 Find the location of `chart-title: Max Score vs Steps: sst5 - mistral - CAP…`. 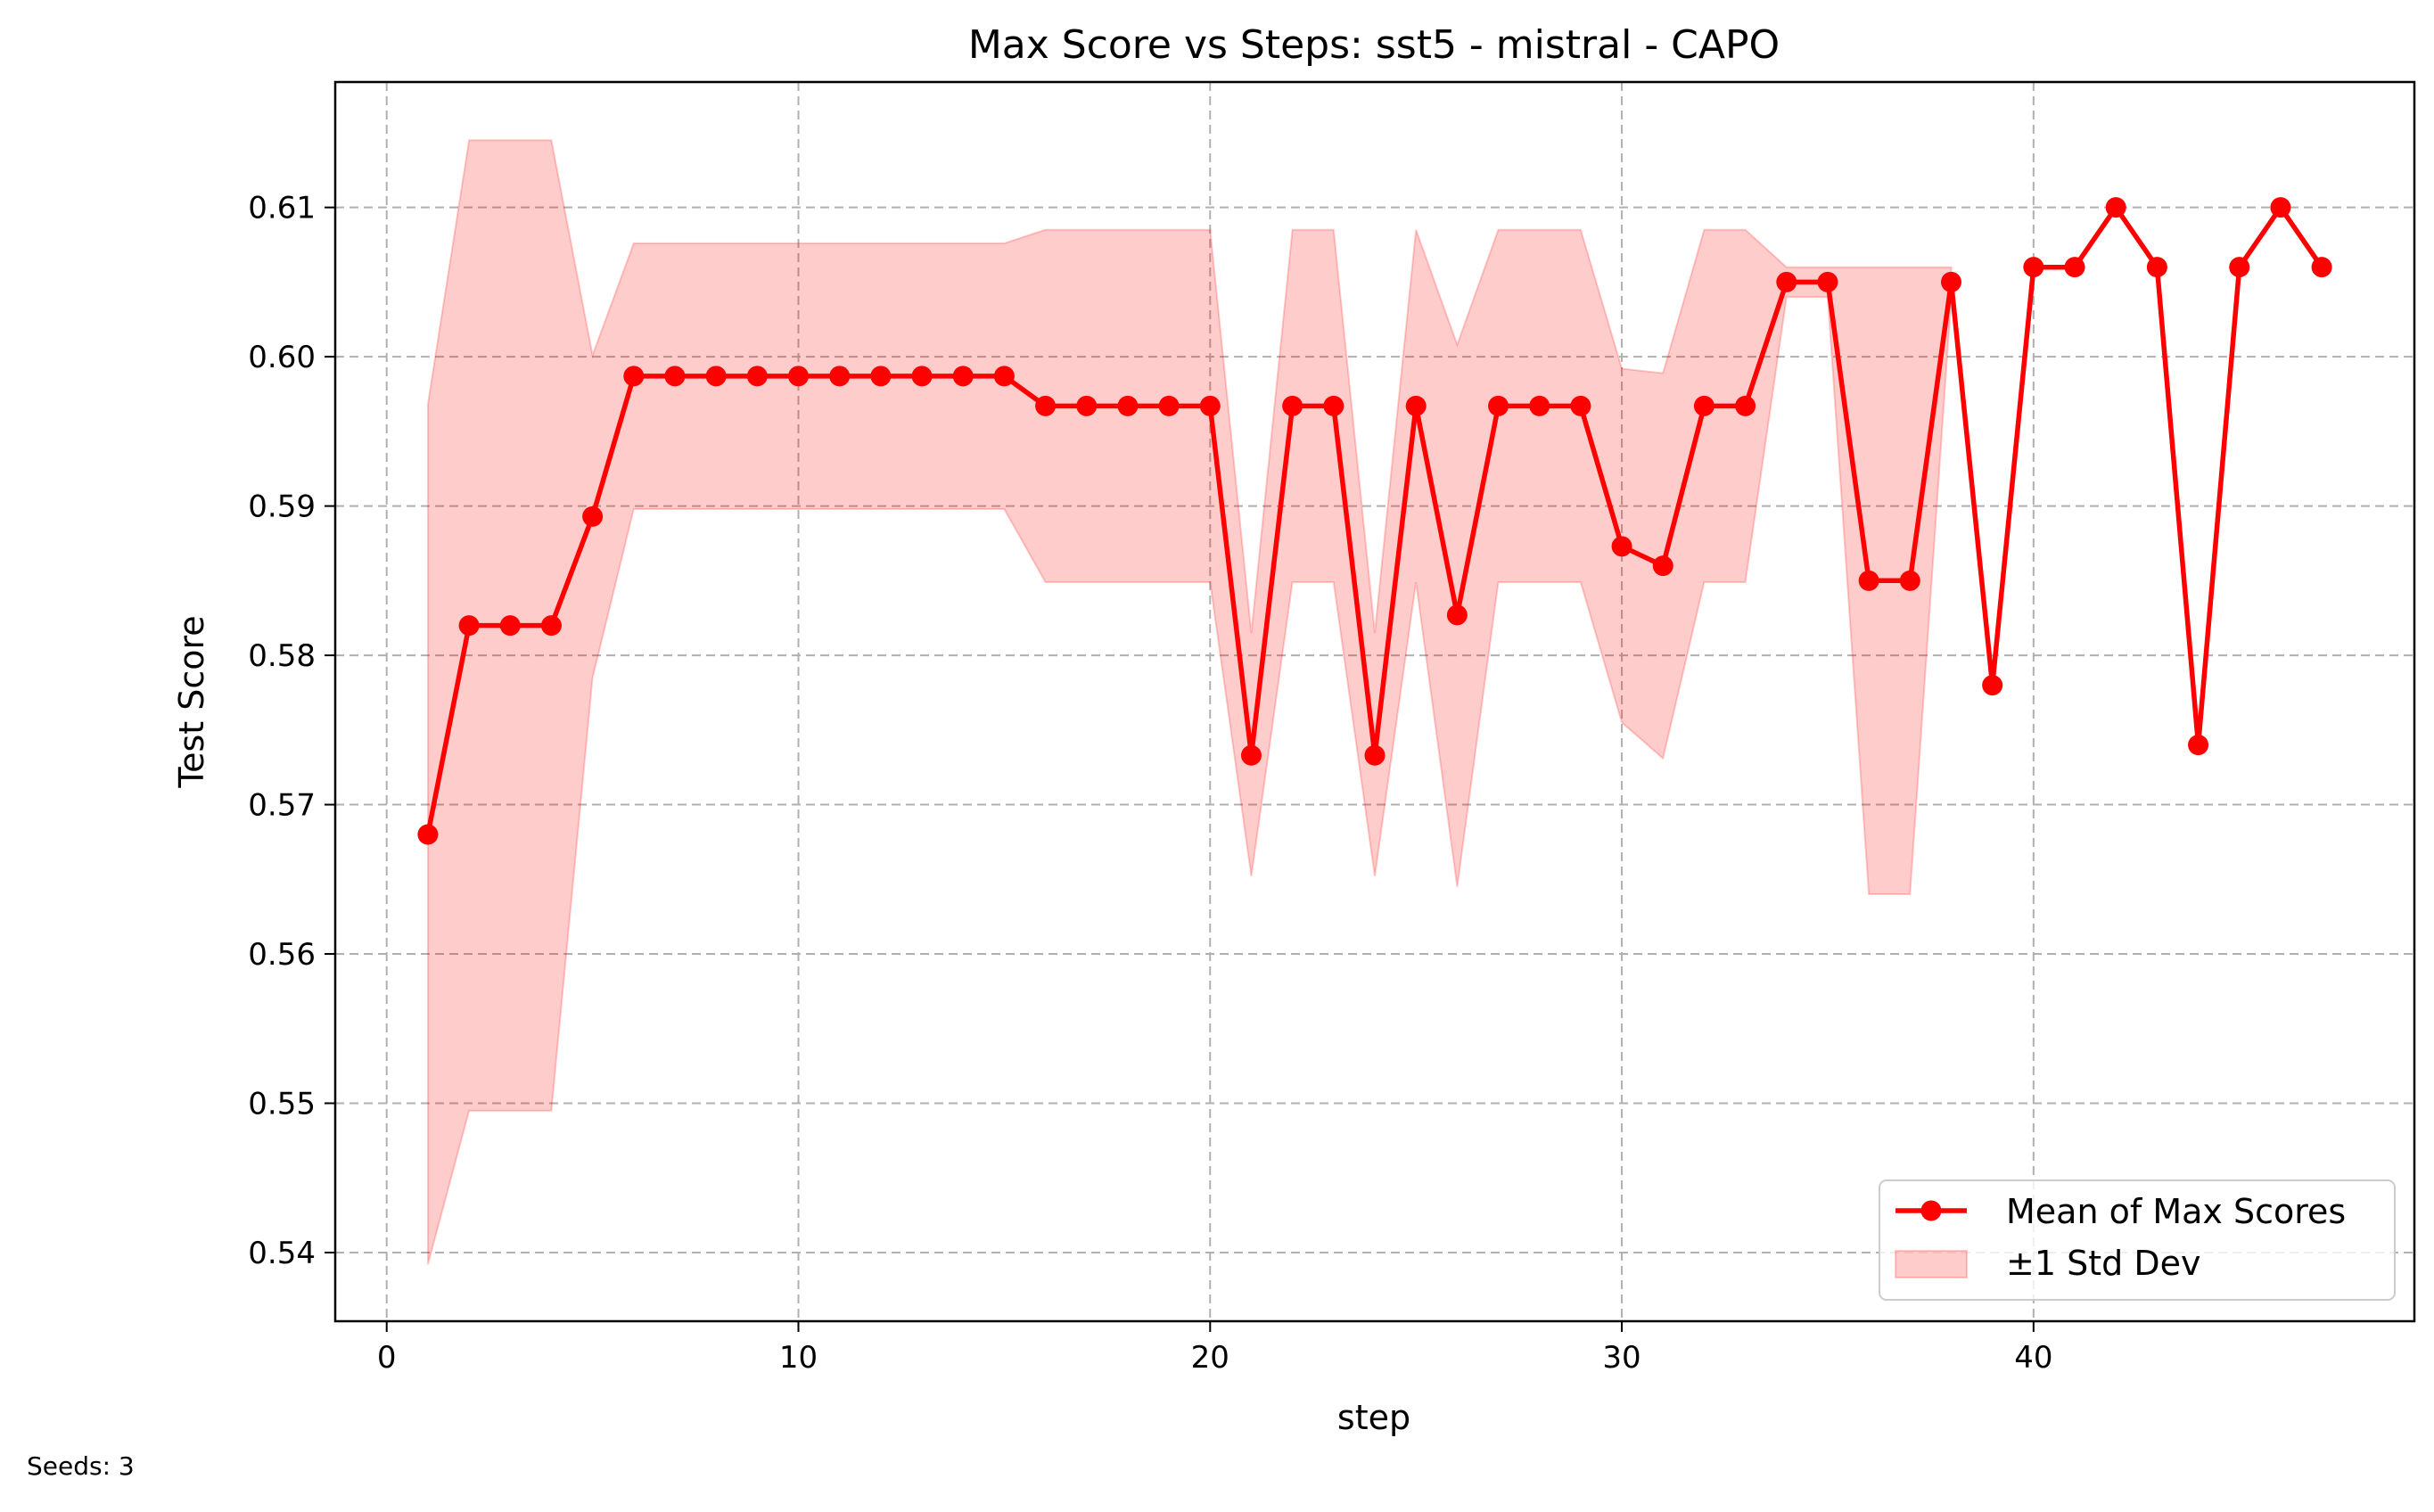

chart-title: Max Score vs Steps: sst5 - mistral - CAP… is located at coordinates (1374, 45).